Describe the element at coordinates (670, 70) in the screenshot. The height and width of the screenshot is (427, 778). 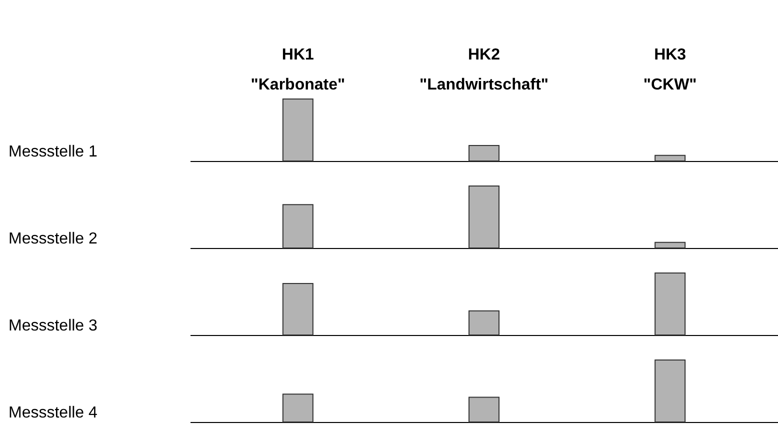
I see `x-tick-label: HK3 "CKW"` at that location.